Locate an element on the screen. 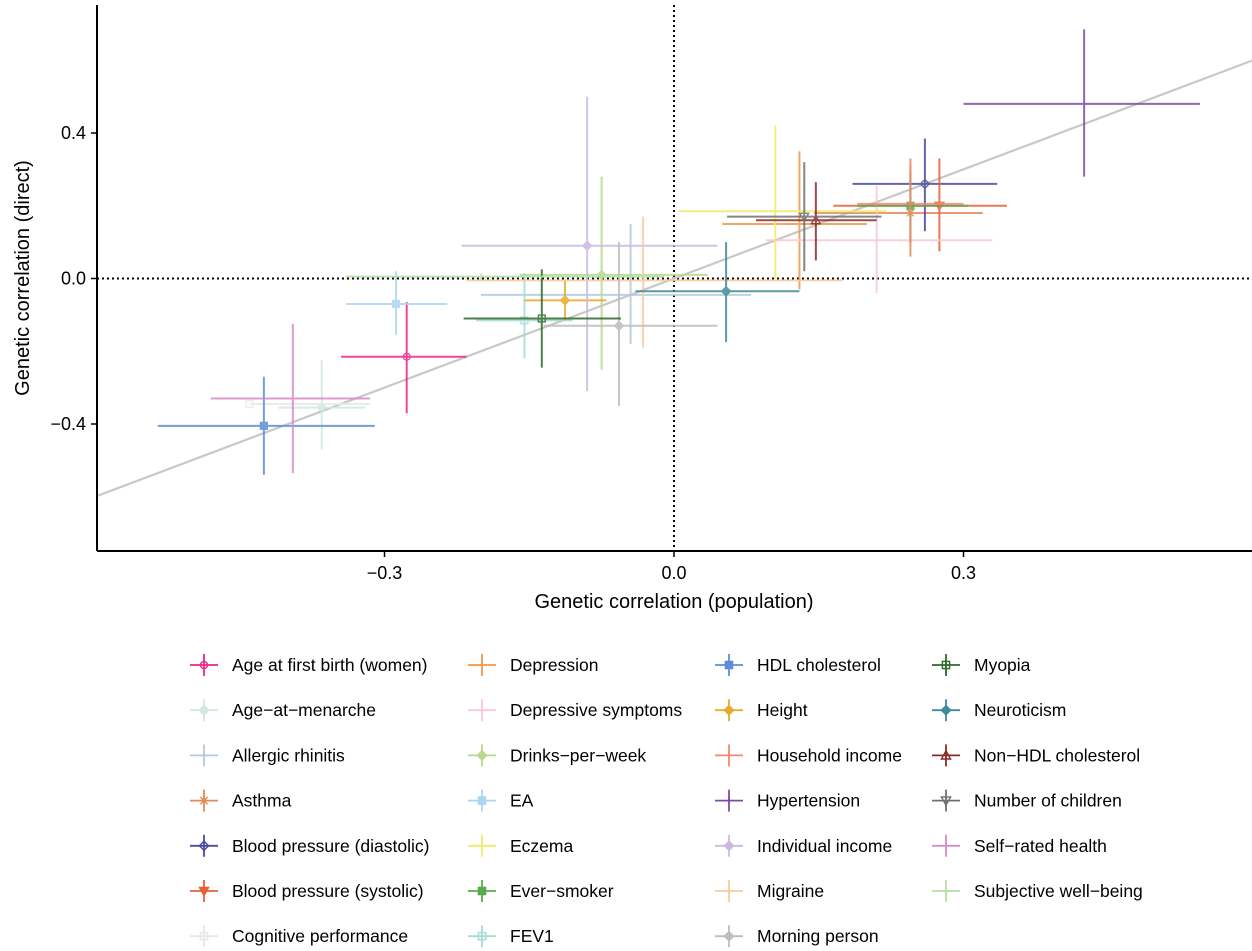 The image size is (1252, 951). legend-item-hypertension: Hypertension is located at coordinates (787, 800).